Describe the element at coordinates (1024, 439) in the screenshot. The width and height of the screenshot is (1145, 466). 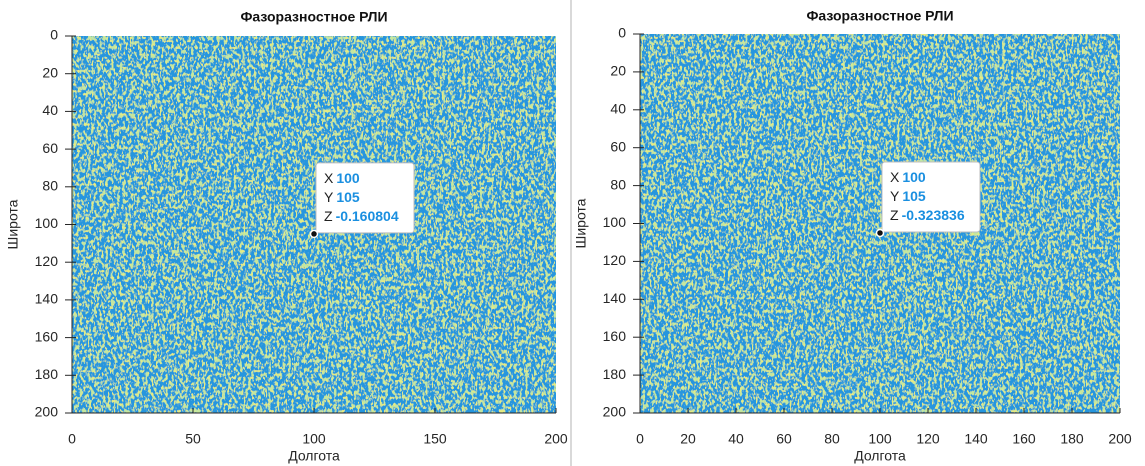
I see `x-tick-label: 160` at that location.